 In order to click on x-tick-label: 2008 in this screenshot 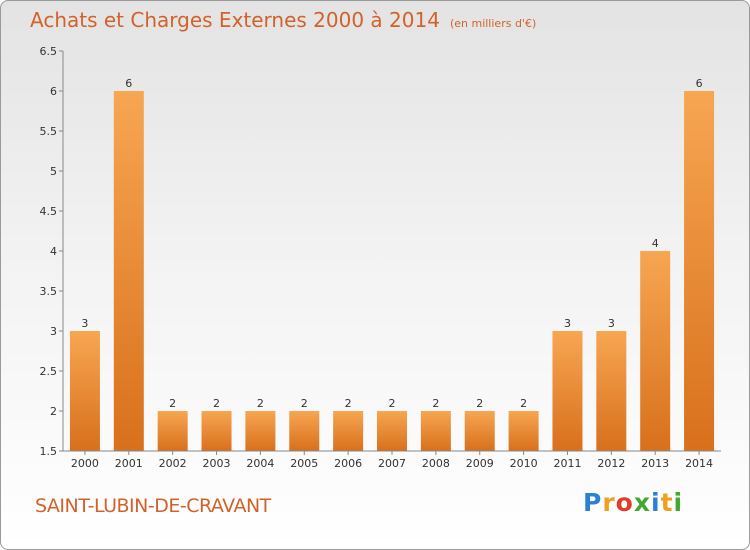, I will do `click(436, 463)`.